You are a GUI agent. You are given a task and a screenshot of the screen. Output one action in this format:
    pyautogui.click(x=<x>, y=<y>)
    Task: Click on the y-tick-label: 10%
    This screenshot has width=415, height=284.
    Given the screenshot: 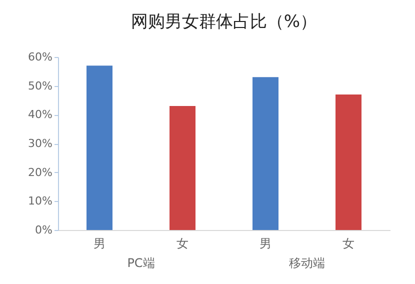 What is the action you would take?
    pyautogui.click(x=40, y=201)
    